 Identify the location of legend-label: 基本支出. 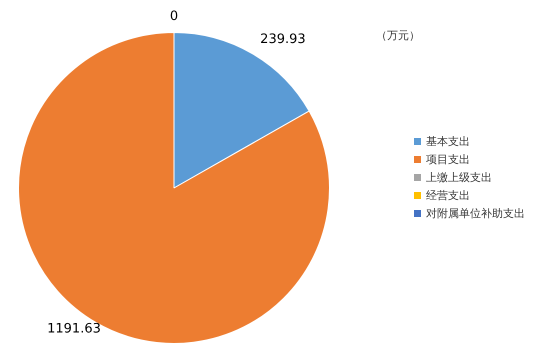
(448, 141).